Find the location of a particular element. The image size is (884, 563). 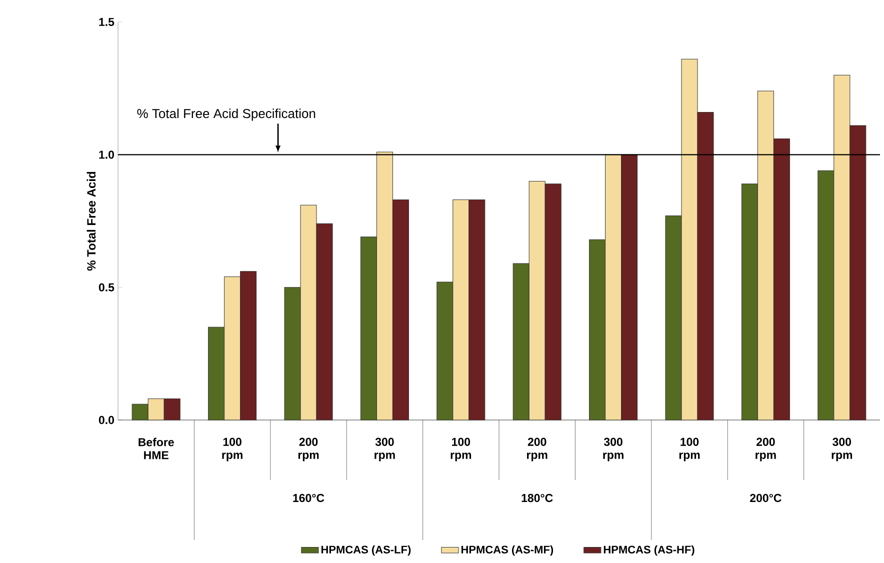

text: 160°C is located at coordinates (308, 498).